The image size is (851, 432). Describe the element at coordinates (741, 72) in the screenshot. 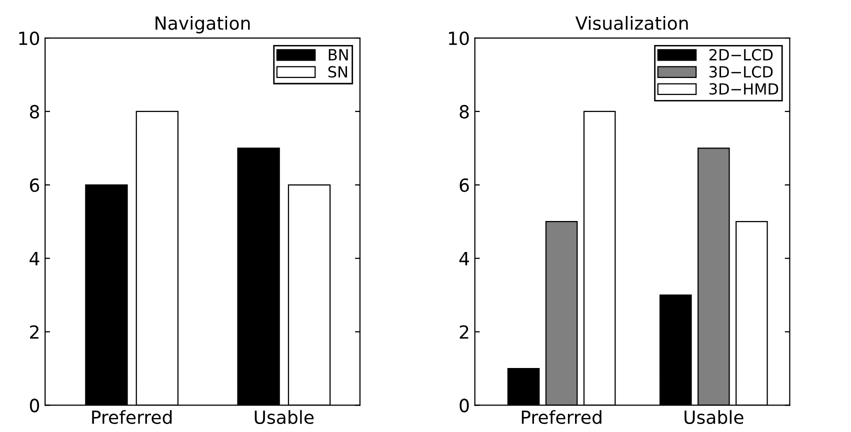

I see `legend-label: 3D−LCD` at that location.